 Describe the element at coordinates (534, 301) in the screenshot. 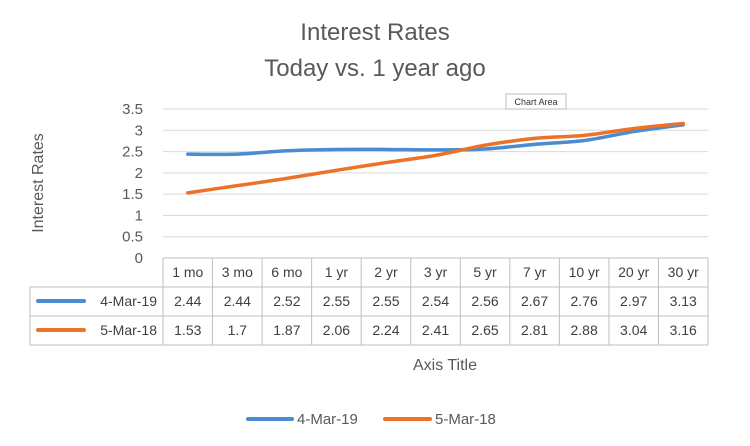

I see `table-cell-value: 2.67` at that location.